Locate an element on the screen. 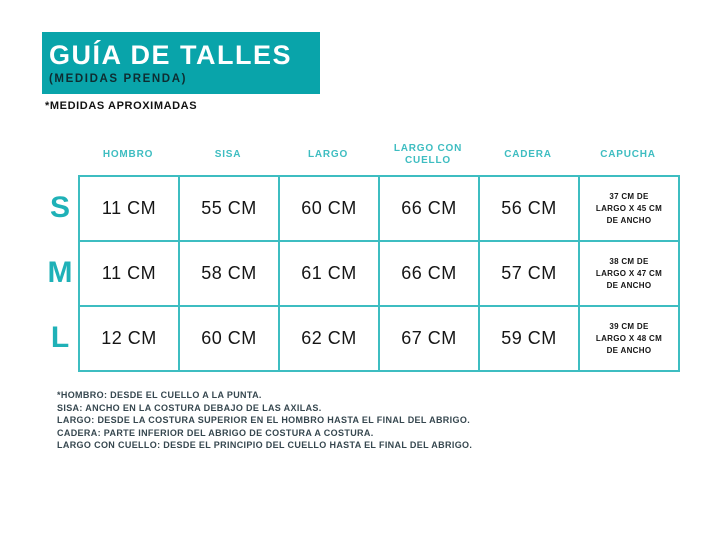 The image size is (720, 540). cell-value-capucha: 38 CM DE LARGO X 47 CM DE ANCHO is located at coordinates (629, 273).